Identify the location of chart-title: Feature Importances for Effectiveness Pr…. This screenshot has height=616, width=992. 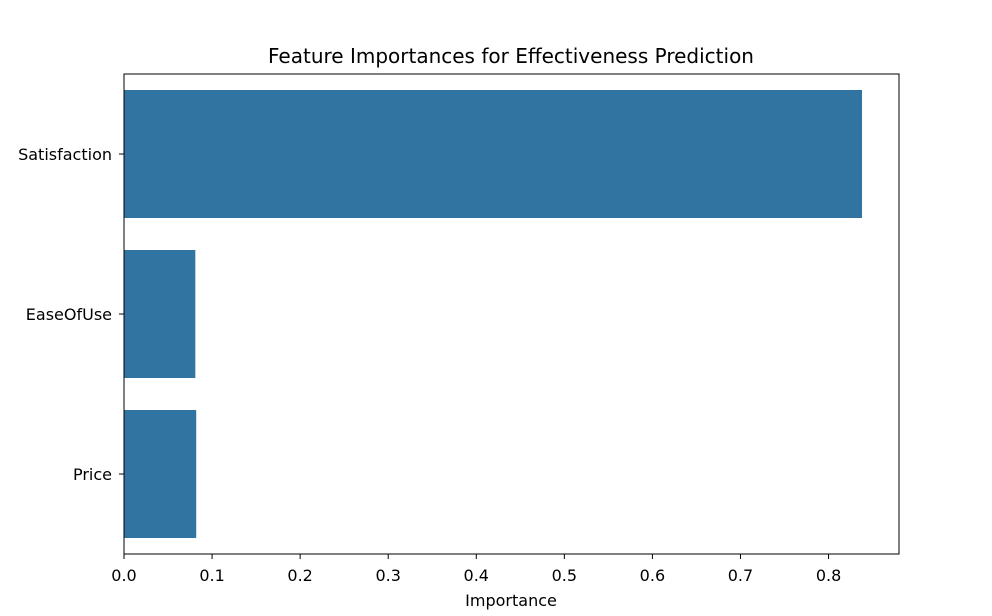
(511, 56).